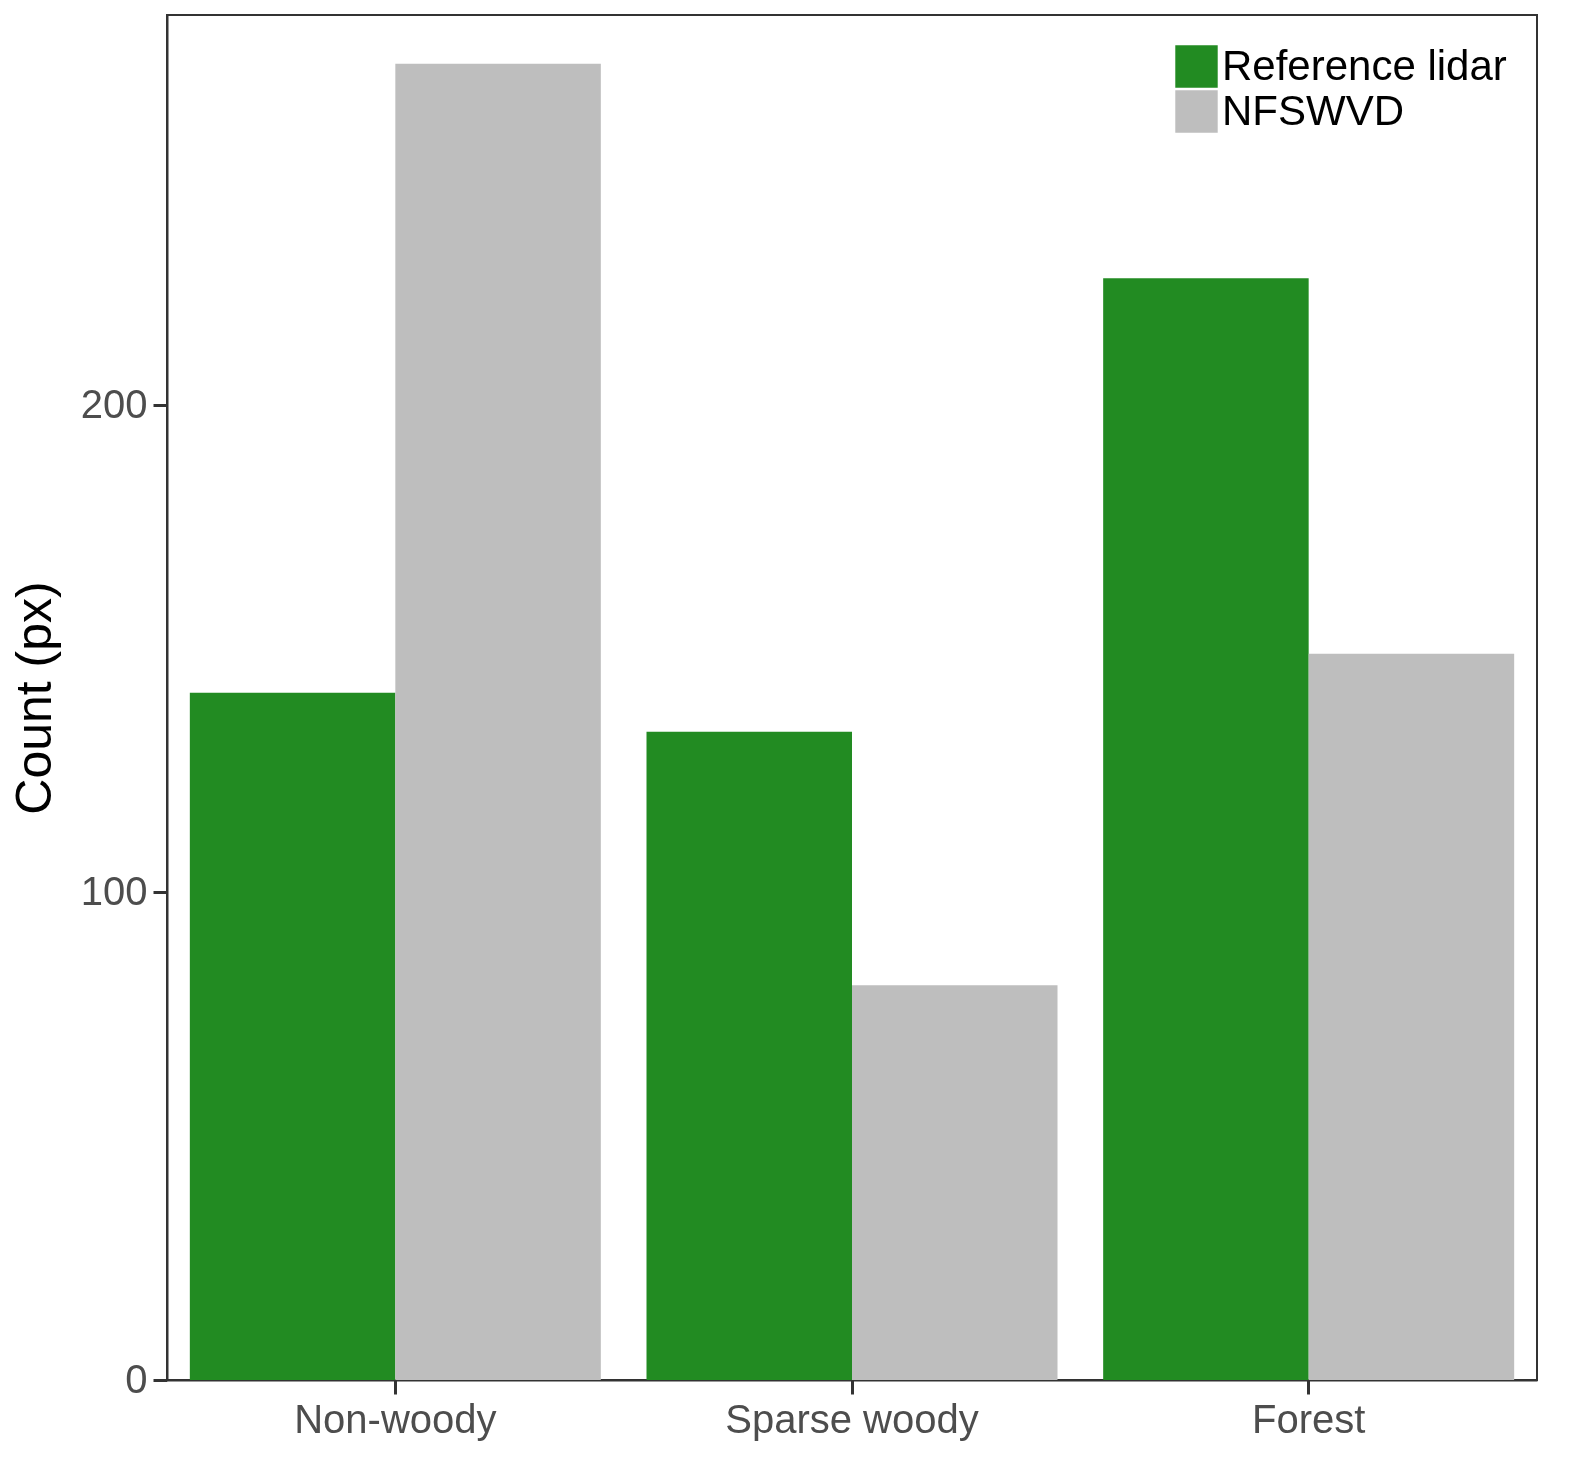 The height and width of the screenshot is (1468, 1578). Describe the element at coordinates (33, 698) in the screenshot. I see `y-axis-title: Count (px)` at that location.